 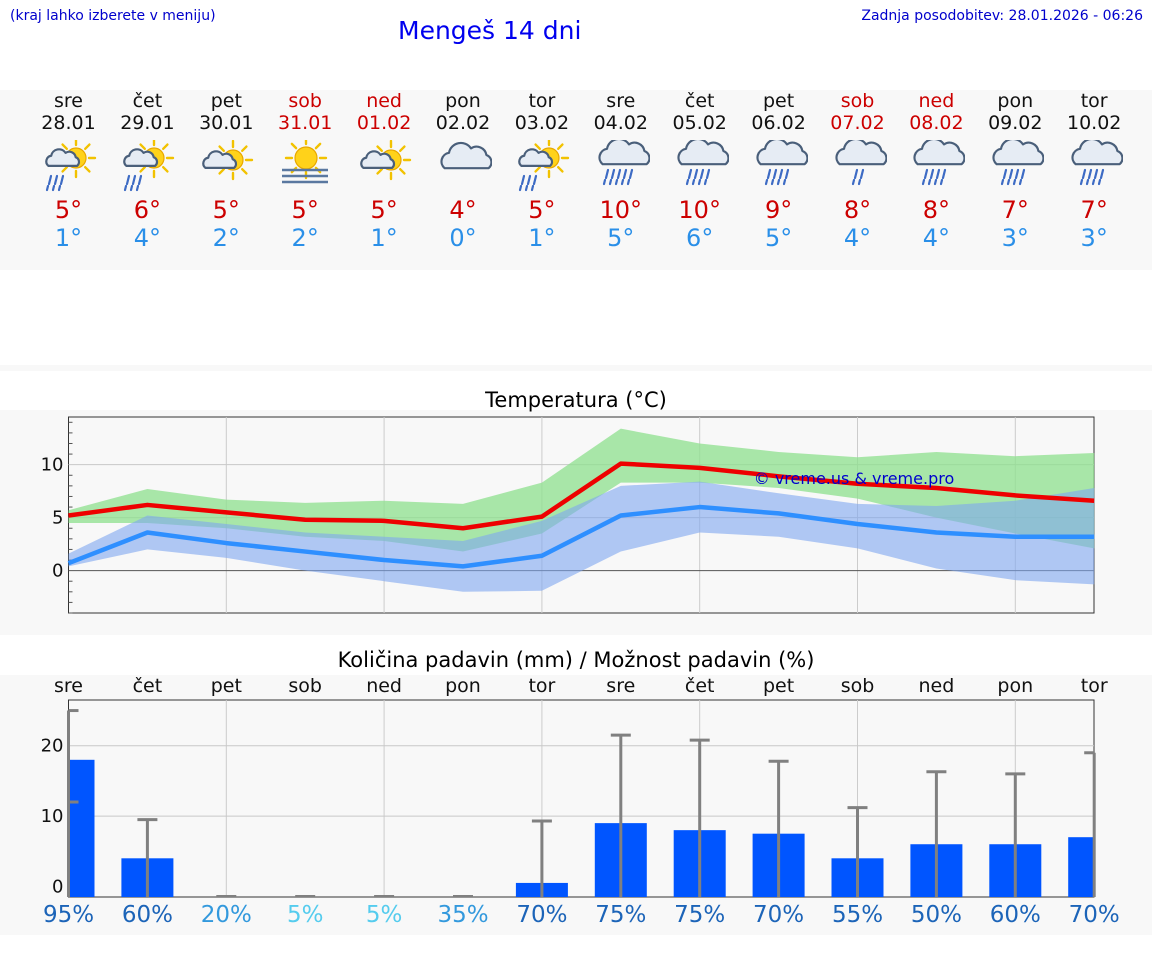 I want to click on day-name: pon, so click(x=1015, y=101).